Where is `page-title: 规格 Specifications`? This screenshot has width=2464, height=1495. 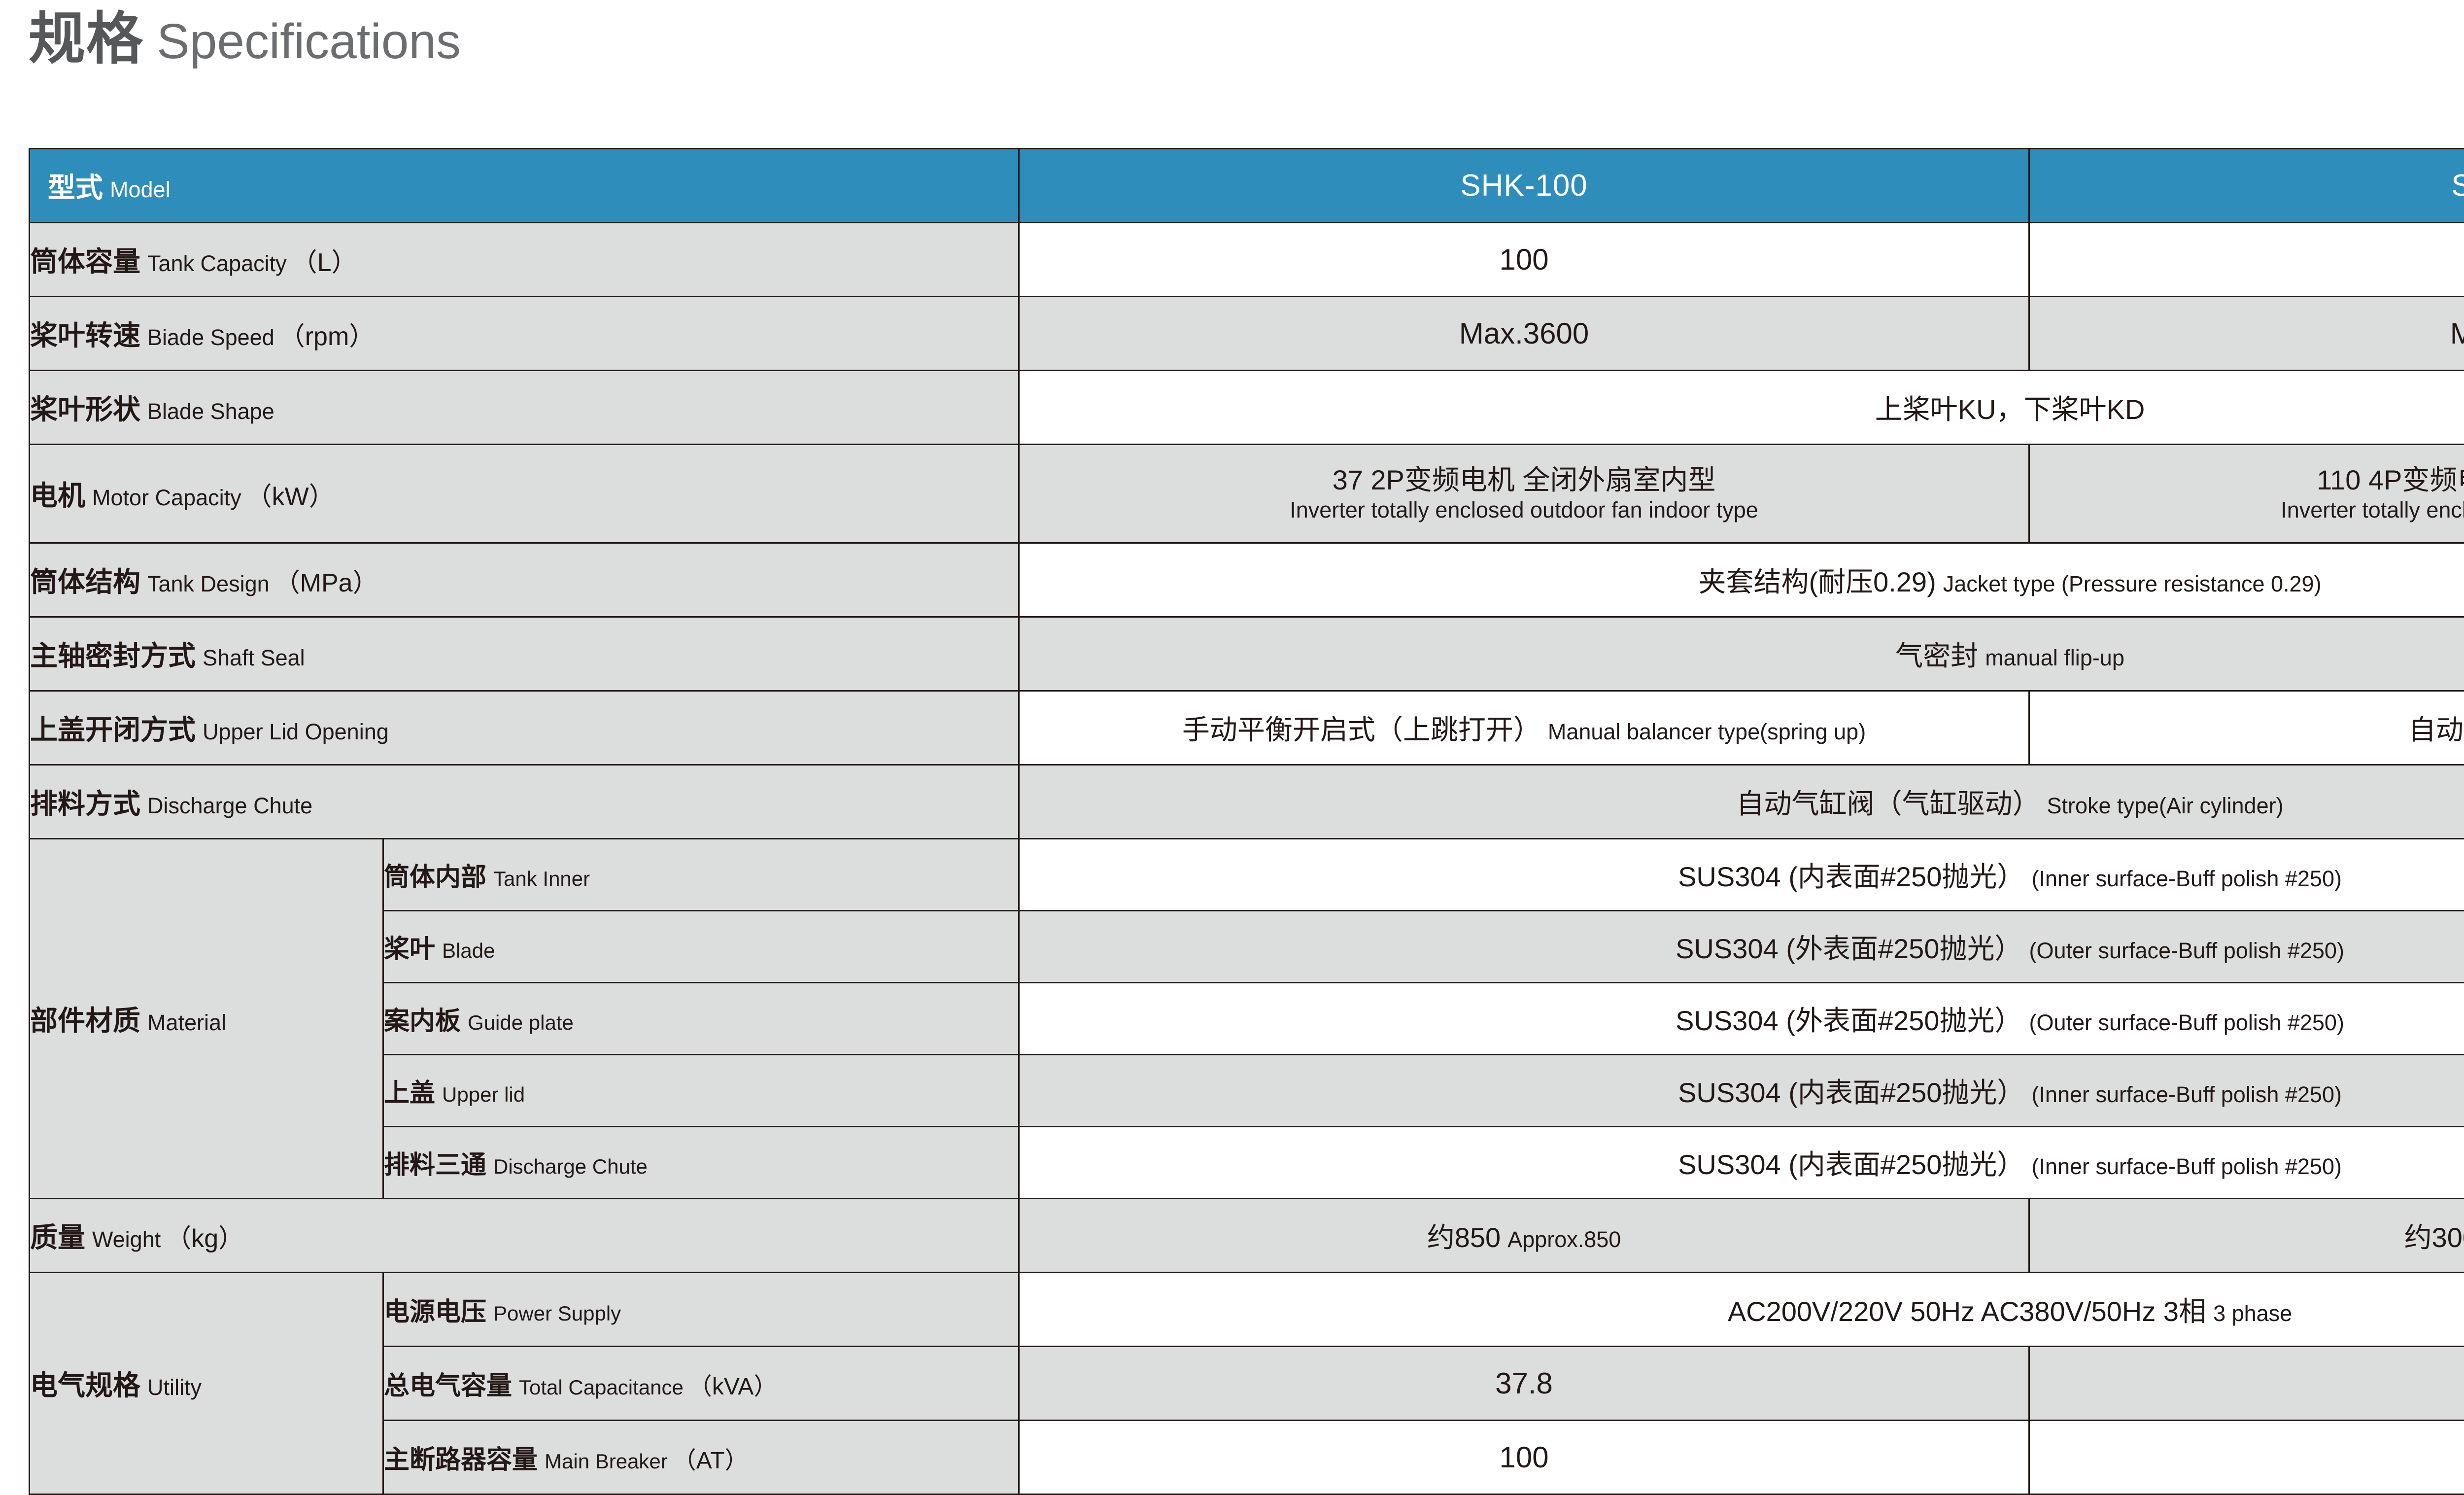
page-title: 规格 Specifications is located at coordinates (245, 39).